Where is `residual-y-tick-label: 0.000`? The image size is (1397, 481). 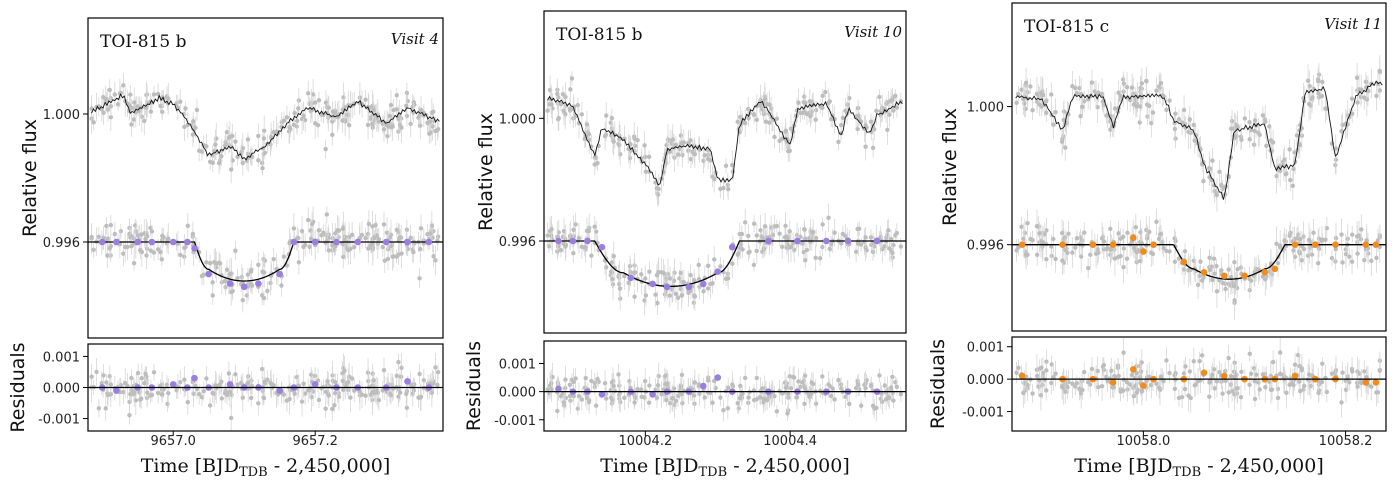 residual-y-tick-label: 0.000 is located at coordinates (61, 389).